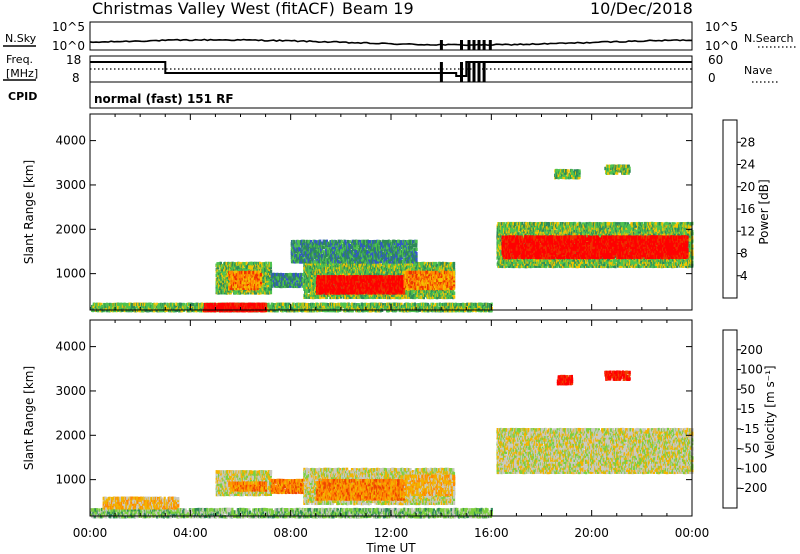 The image size is (800, 554). Describe the element at coordinates (21, 38) in the screenshot. I see `nsky-label: N.Sky` at that location.